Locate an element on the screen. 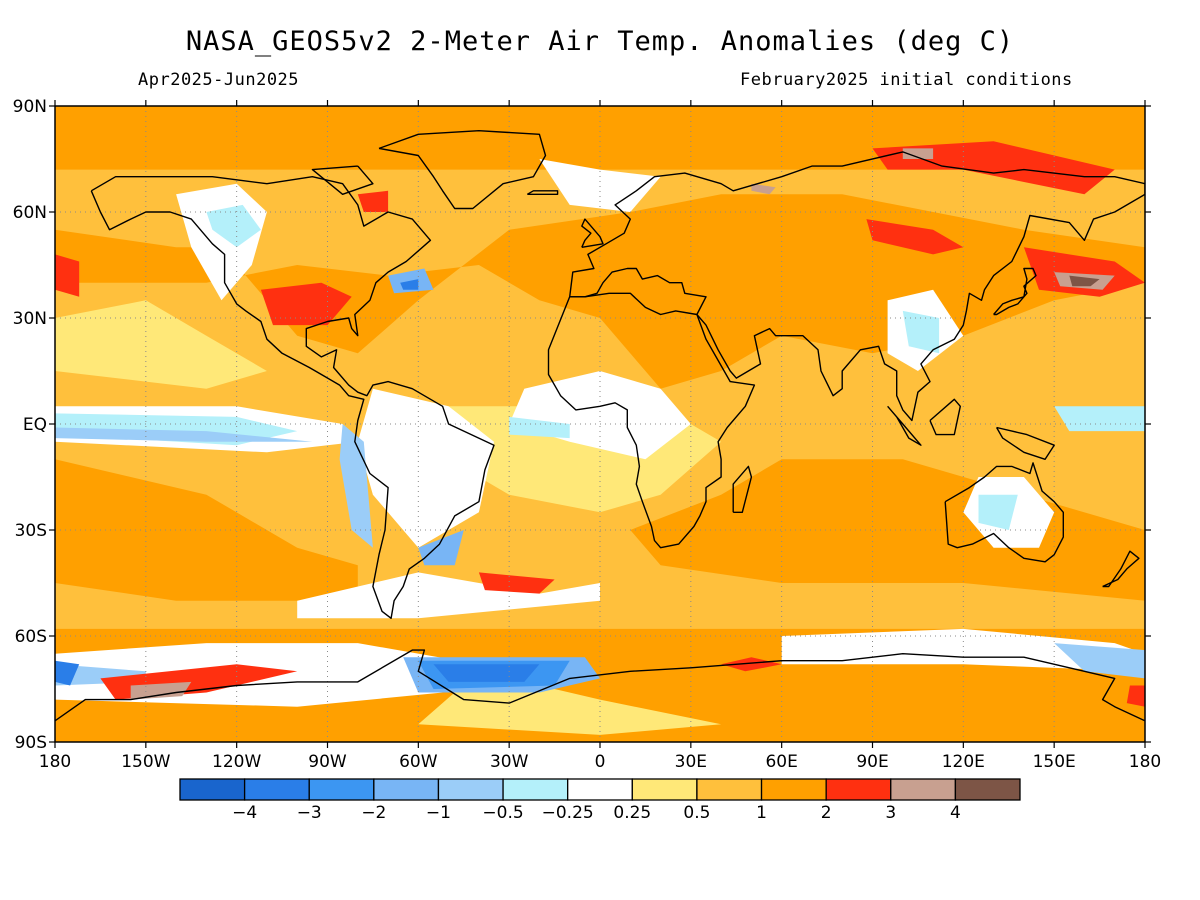 The width and height of the screenshot is (1200, 900). colorbar-label: −0.5 is located at coordinates (502, 813).